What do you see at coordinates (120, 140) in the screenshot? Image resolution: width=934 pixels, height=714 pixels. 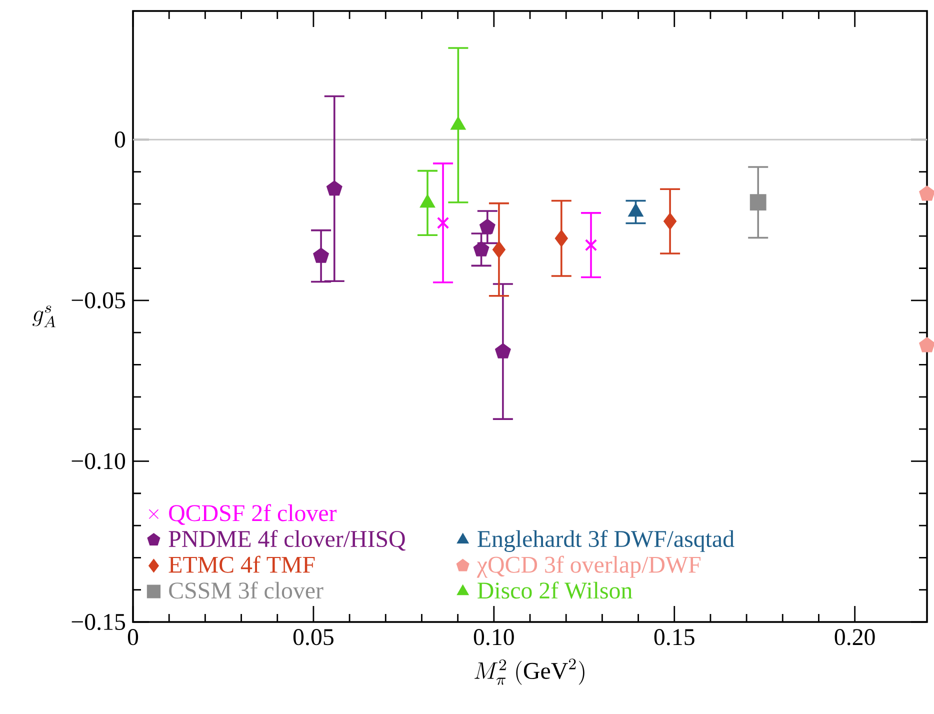 I see `y-tick-label: 0` at bounding box center [120, 140].